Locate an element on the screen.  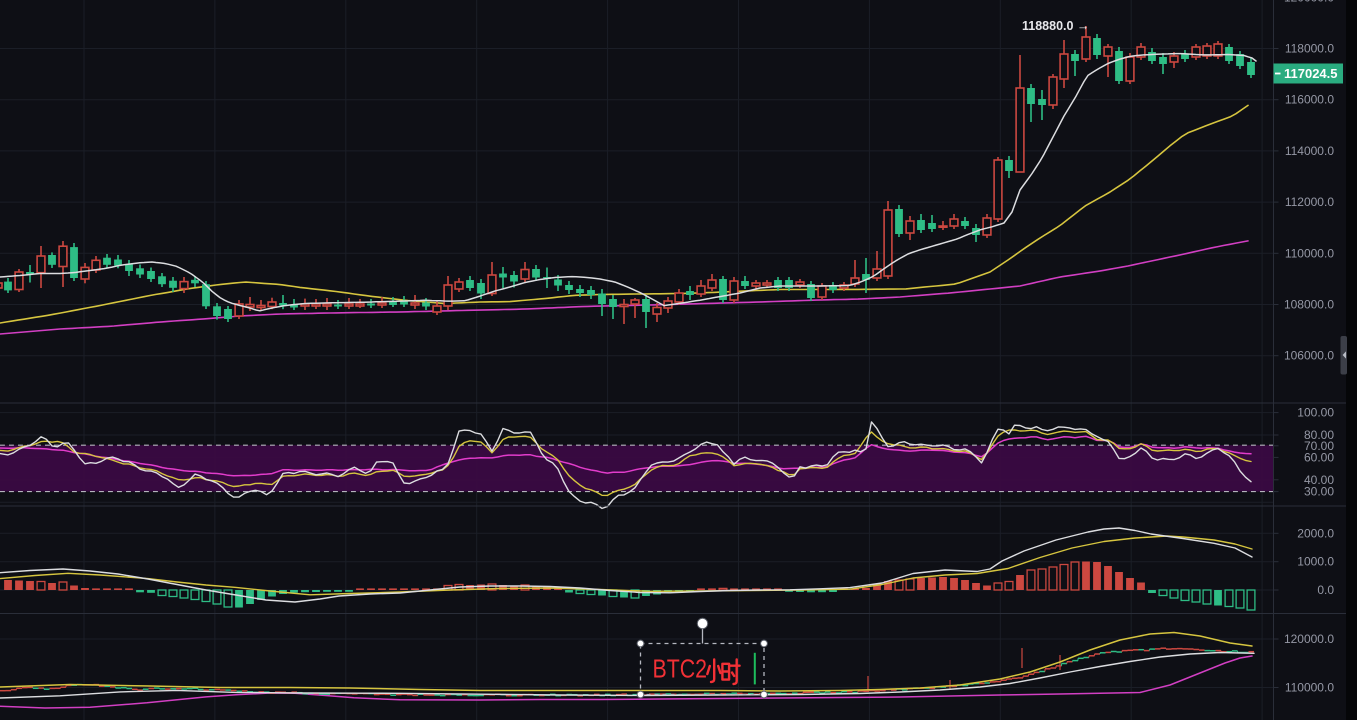
svg-text: 112000.0 is located at coordinates (1309, 202).